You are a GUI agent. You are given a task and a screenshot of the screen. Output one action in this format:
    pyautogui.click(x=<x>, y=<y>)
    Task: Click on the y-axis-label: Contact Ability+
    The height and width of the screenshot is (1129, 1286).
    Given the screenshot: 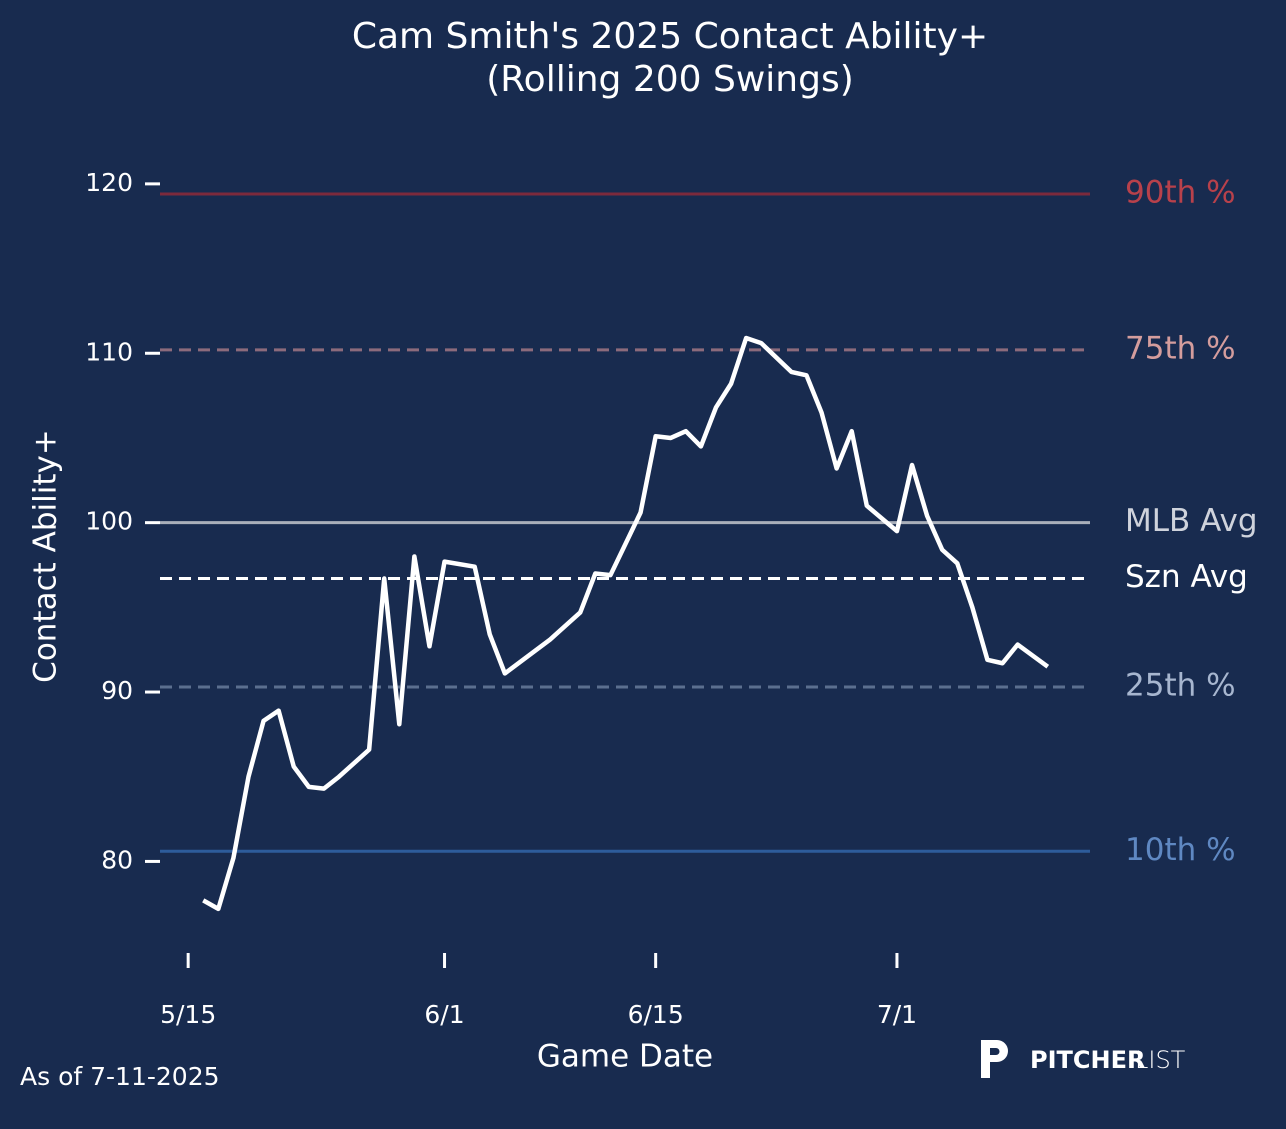 What is the action you would take?
    pyautogui.click(x=46, y=556)
    